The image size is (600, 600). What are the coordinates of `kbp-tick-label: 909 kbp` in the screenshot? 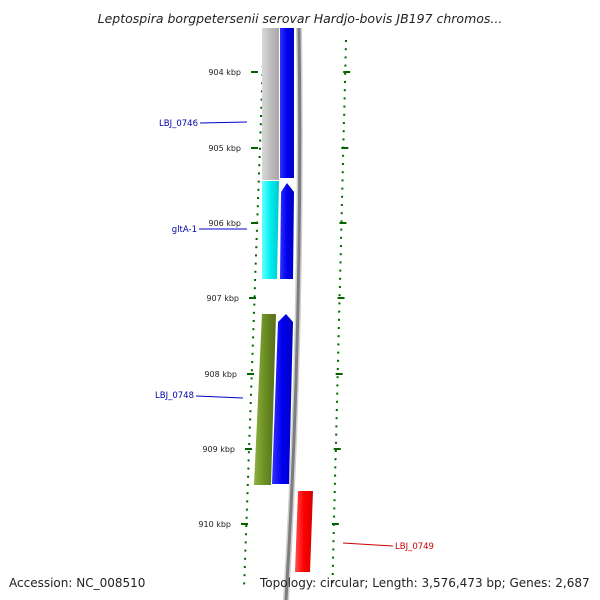 It's located at (218, 449).